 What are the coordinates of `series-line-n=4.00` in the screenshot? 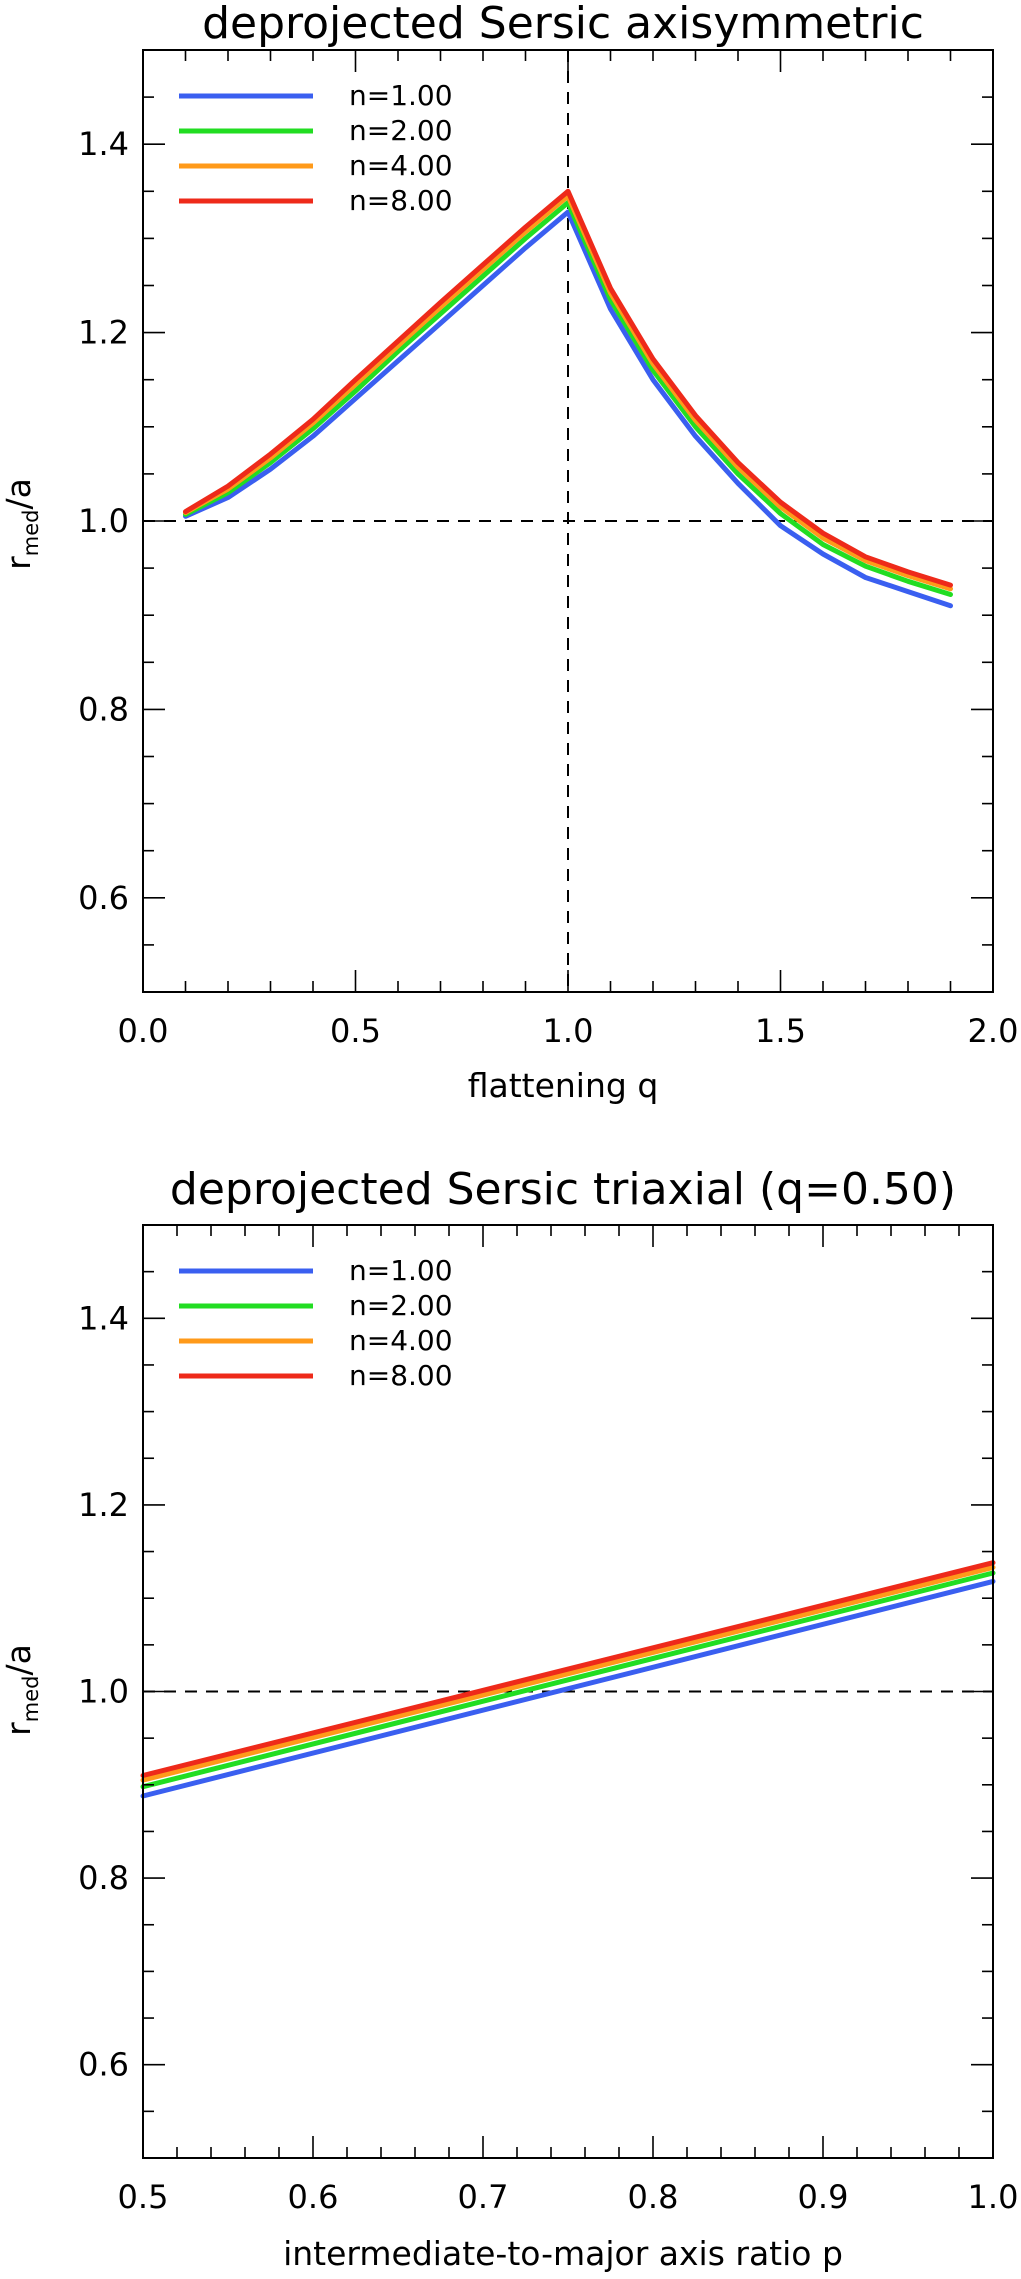 It's located at (568, 1673).